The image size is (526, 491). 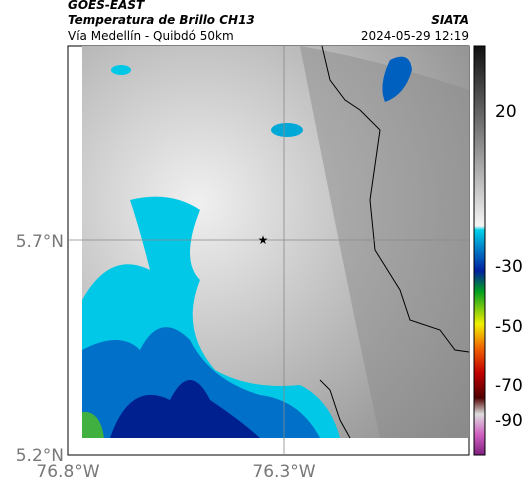 I want to click on satellite: GOES-EAST, so click(x=106, y=6).